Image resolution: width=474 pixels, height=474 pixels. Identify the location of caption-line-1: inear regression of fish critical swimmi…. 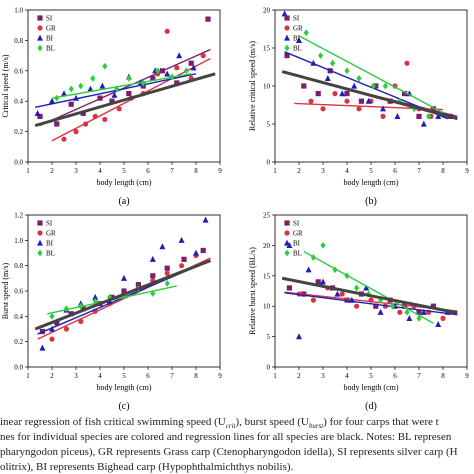
(219, 423).